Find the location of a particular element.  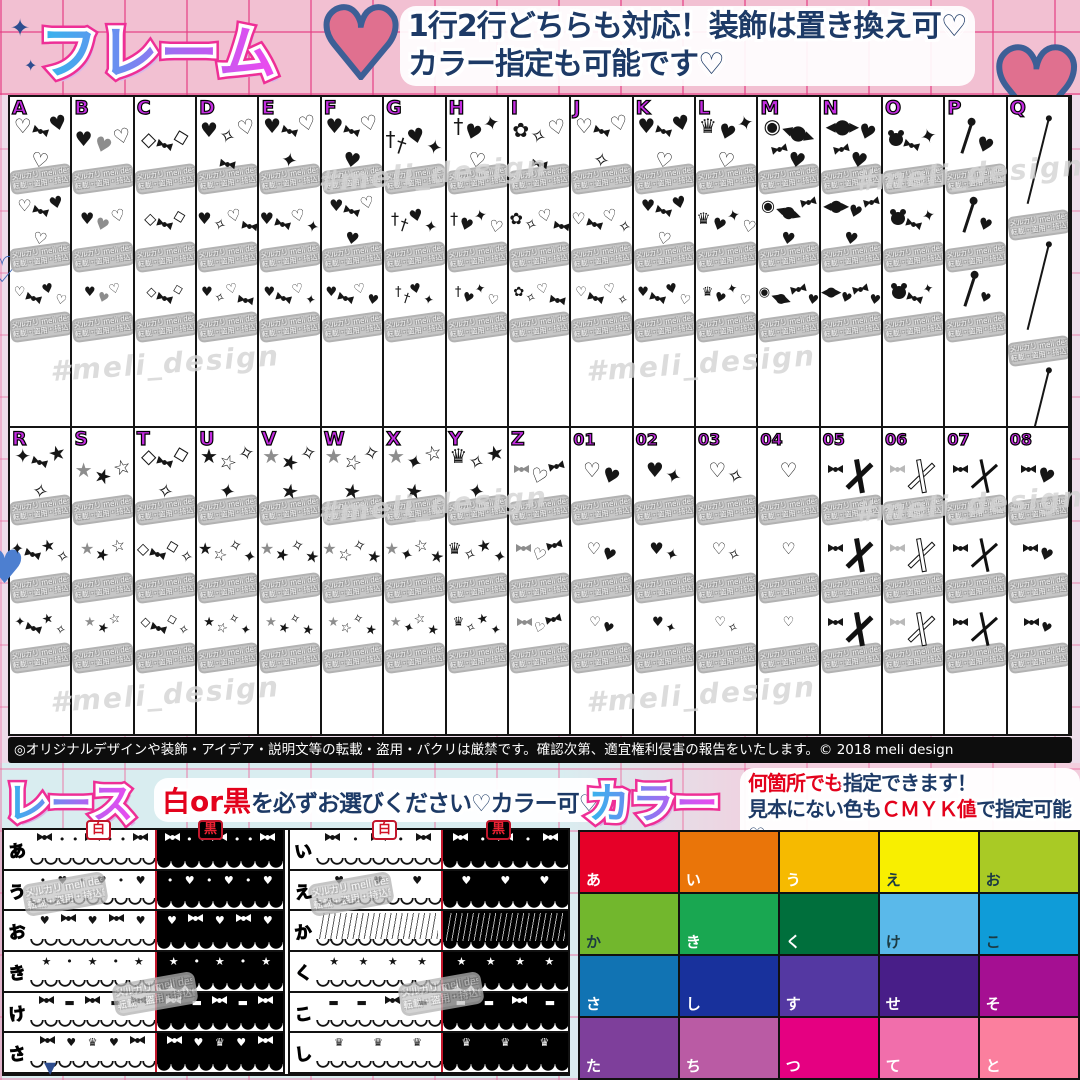

lace-row-さ: さ ♥ ♛ ♥ ♥ ♛ ♥ is located at coordinates (143, 1054).